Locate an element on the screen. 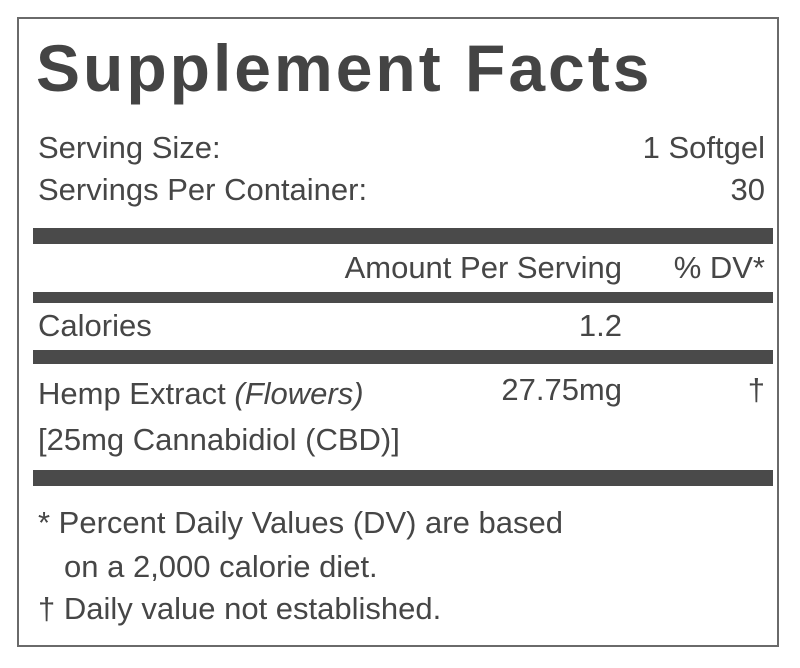  serving-label: Servings Per Container: is located at coordinates (203, 189).